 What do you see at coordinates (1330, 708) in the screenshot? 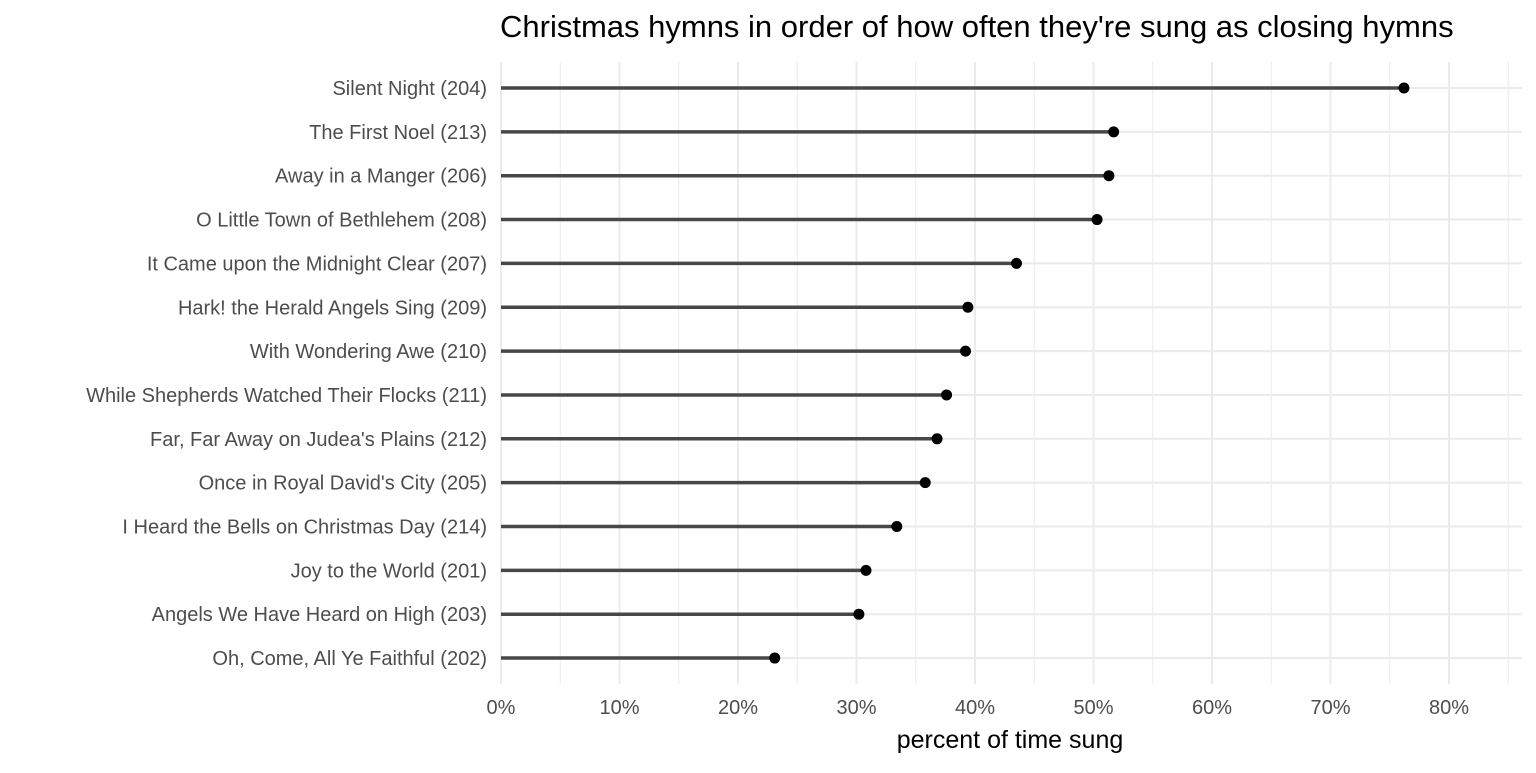
I see `x-tick-label: 70%` at bounding box center [1330, 708].